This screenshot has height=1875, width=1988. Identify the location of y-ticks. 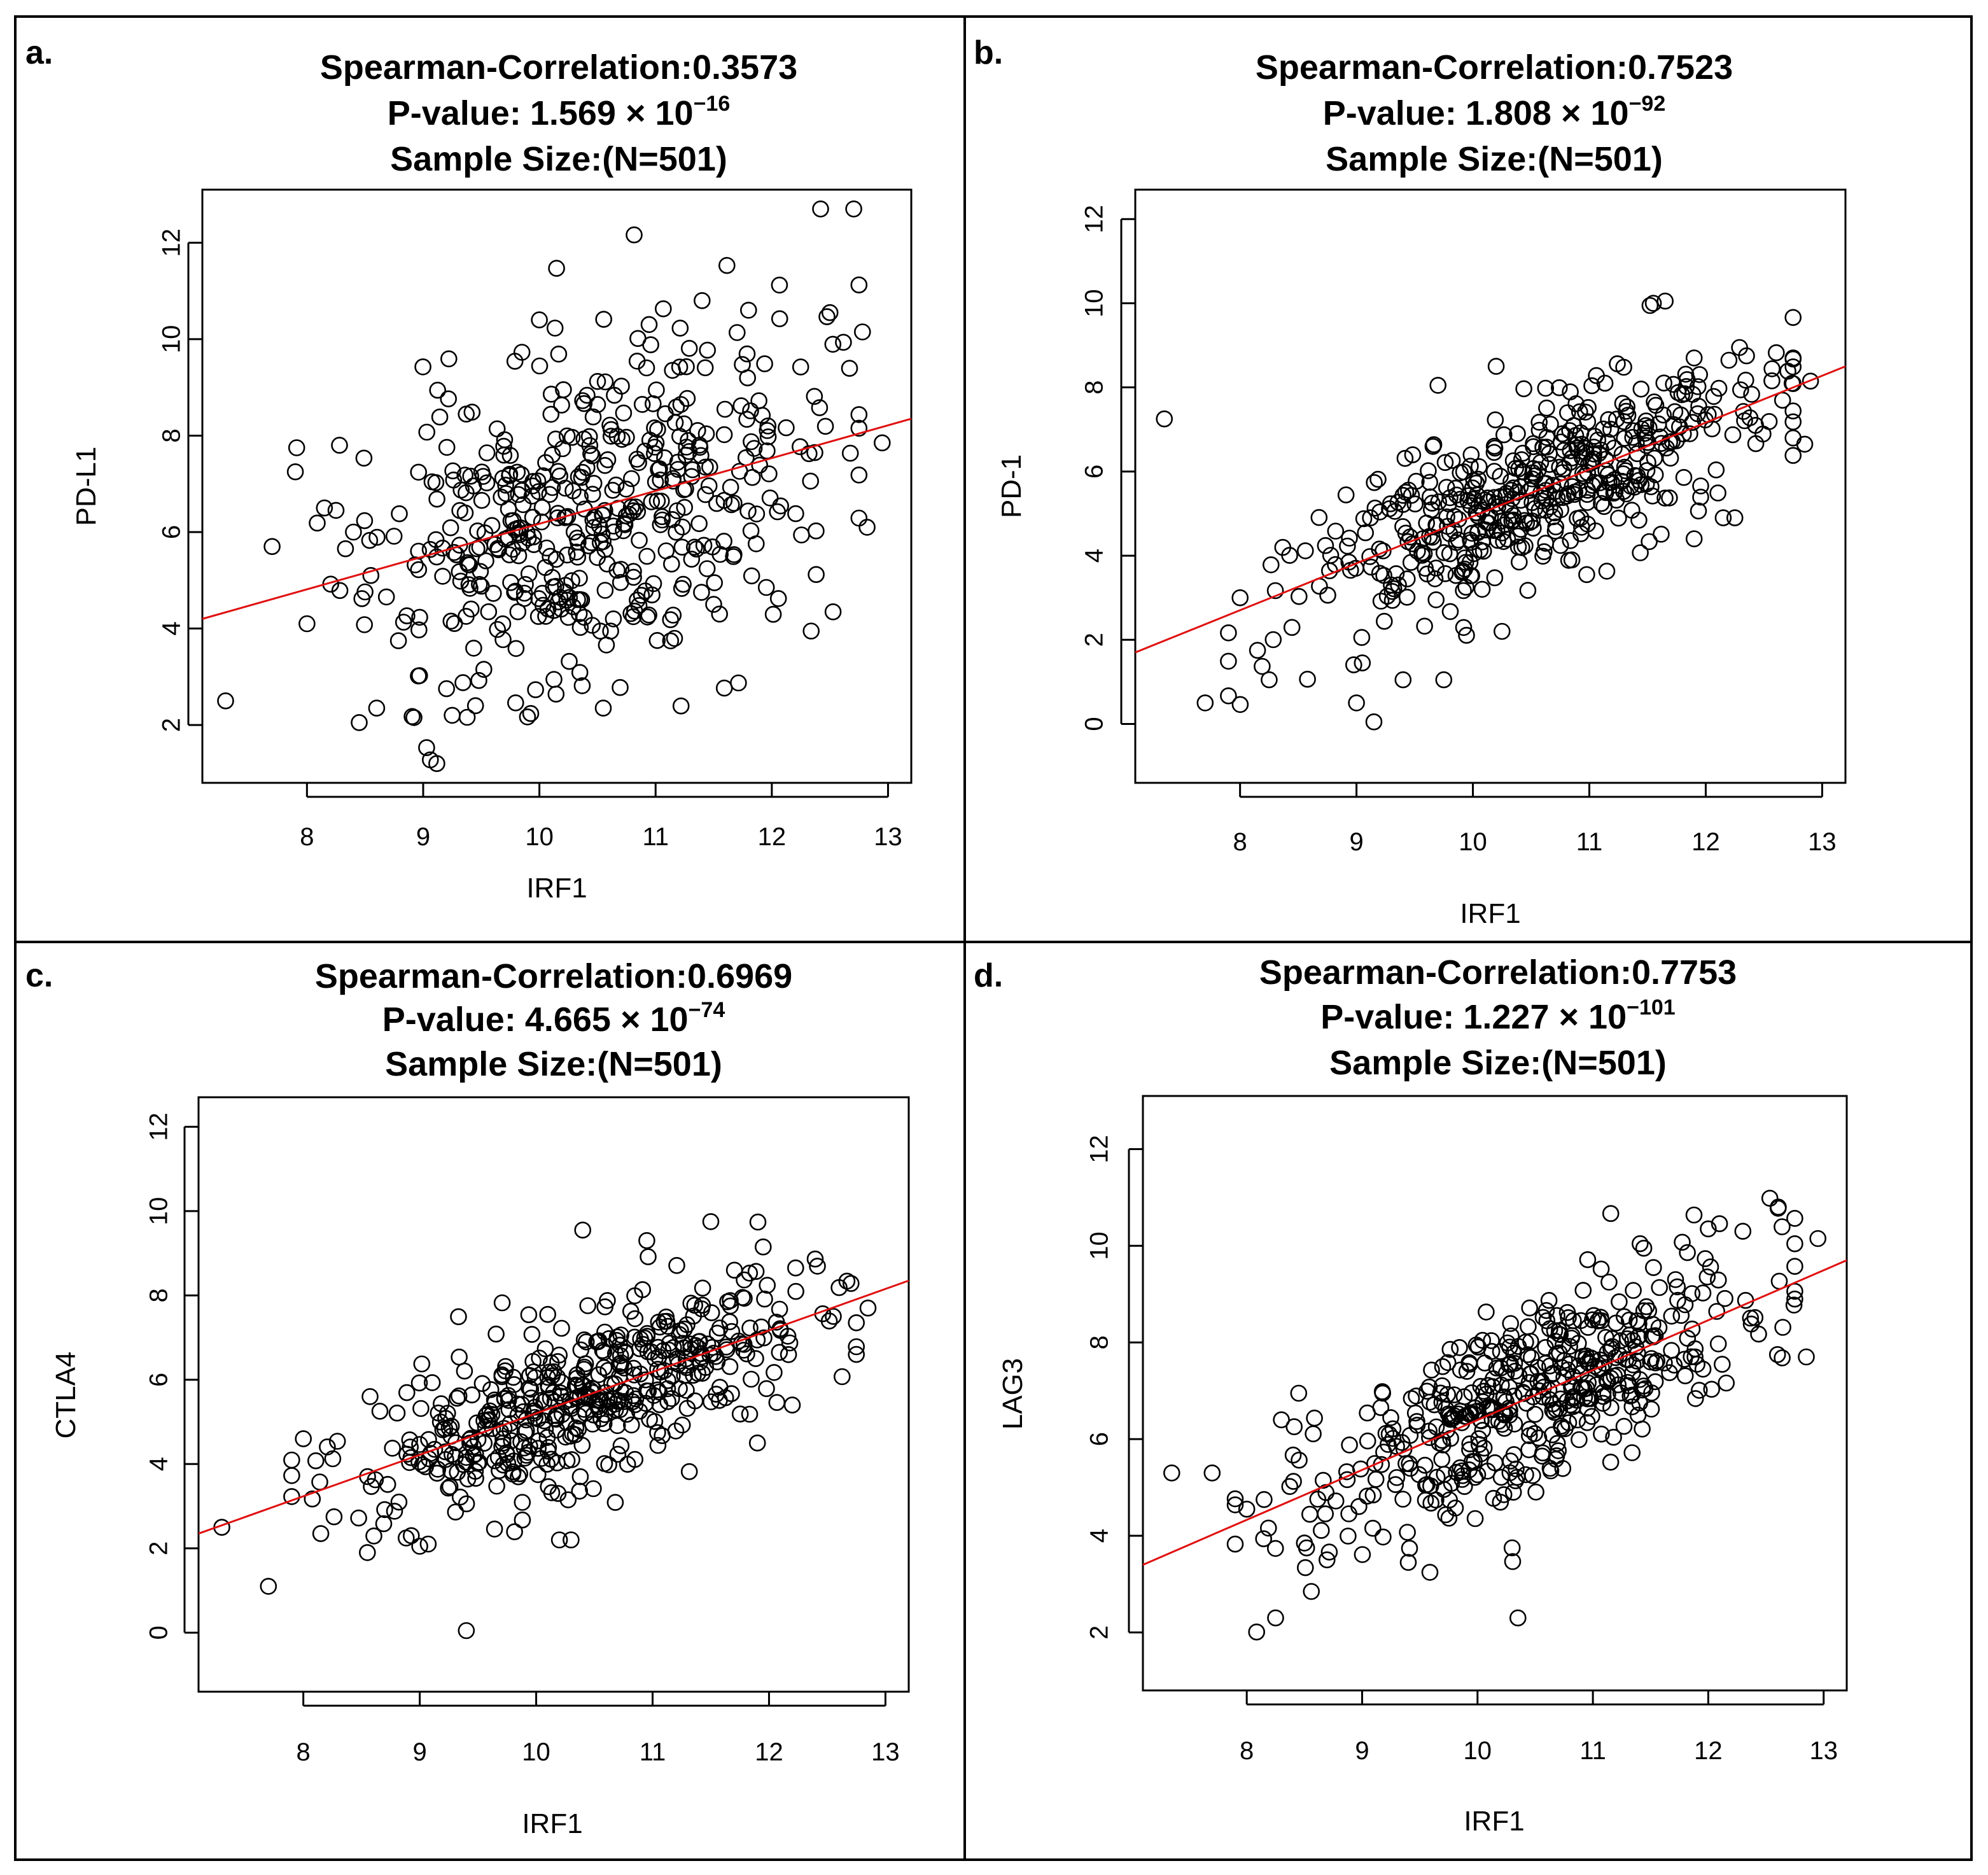
(194, 483).